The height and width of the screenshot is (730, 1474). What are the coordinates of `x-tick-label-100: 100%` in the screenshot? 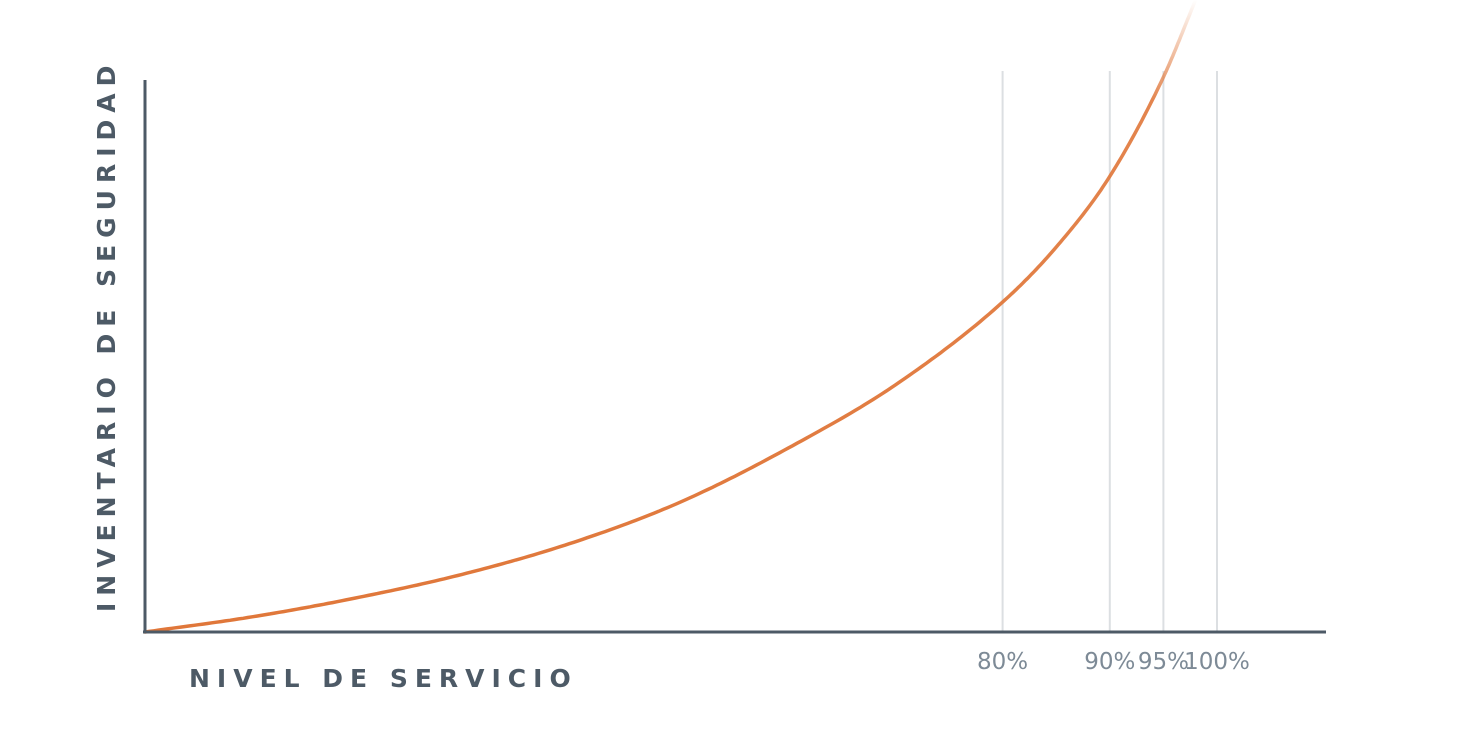 It's located at (1217, 662).